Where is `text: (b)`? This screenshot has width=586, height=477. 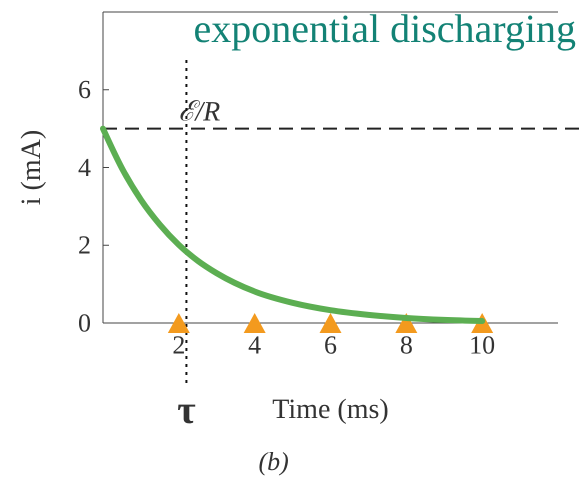 text: (b) is located at coordinates (273, 461).